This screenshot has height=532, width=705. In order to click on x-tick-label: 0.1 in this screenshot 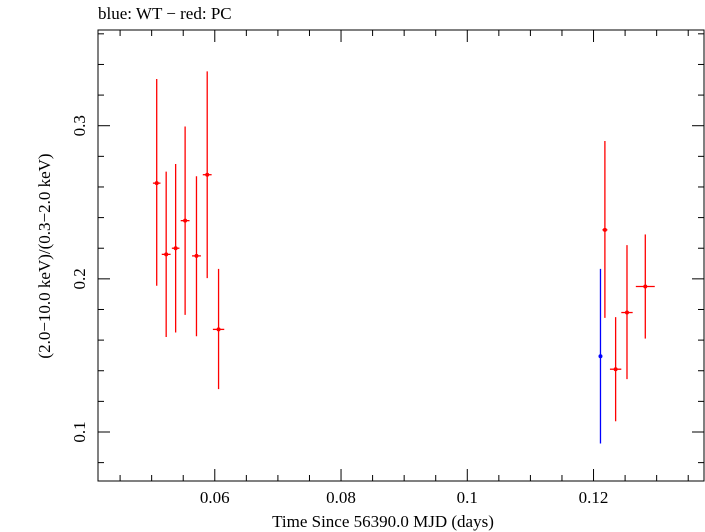, I will do `click(467, 497)`.